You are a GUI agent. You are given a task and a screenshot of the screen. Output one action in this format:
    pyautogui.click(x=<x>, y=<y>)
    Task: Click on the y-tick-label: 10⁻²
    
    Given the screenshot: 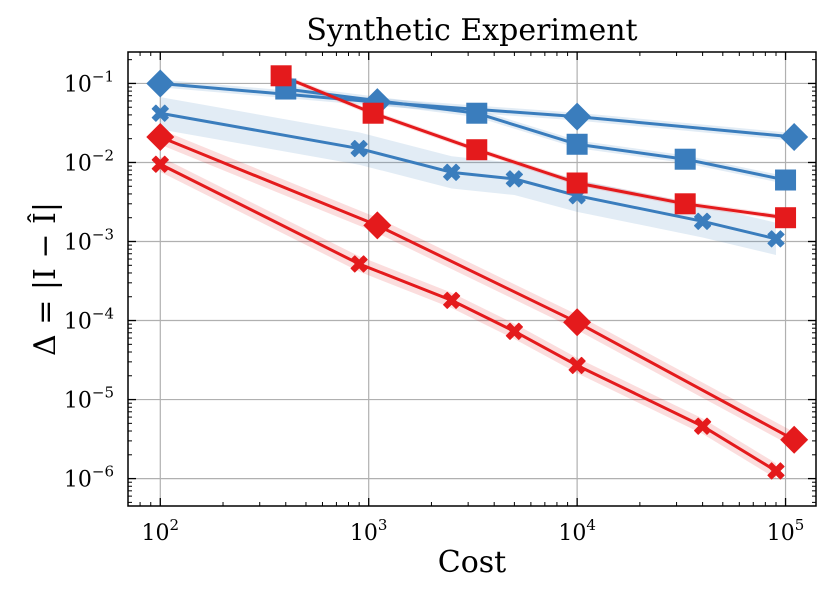 What is the action you would take?
    pyautogui.click(x=89, y=161)
    